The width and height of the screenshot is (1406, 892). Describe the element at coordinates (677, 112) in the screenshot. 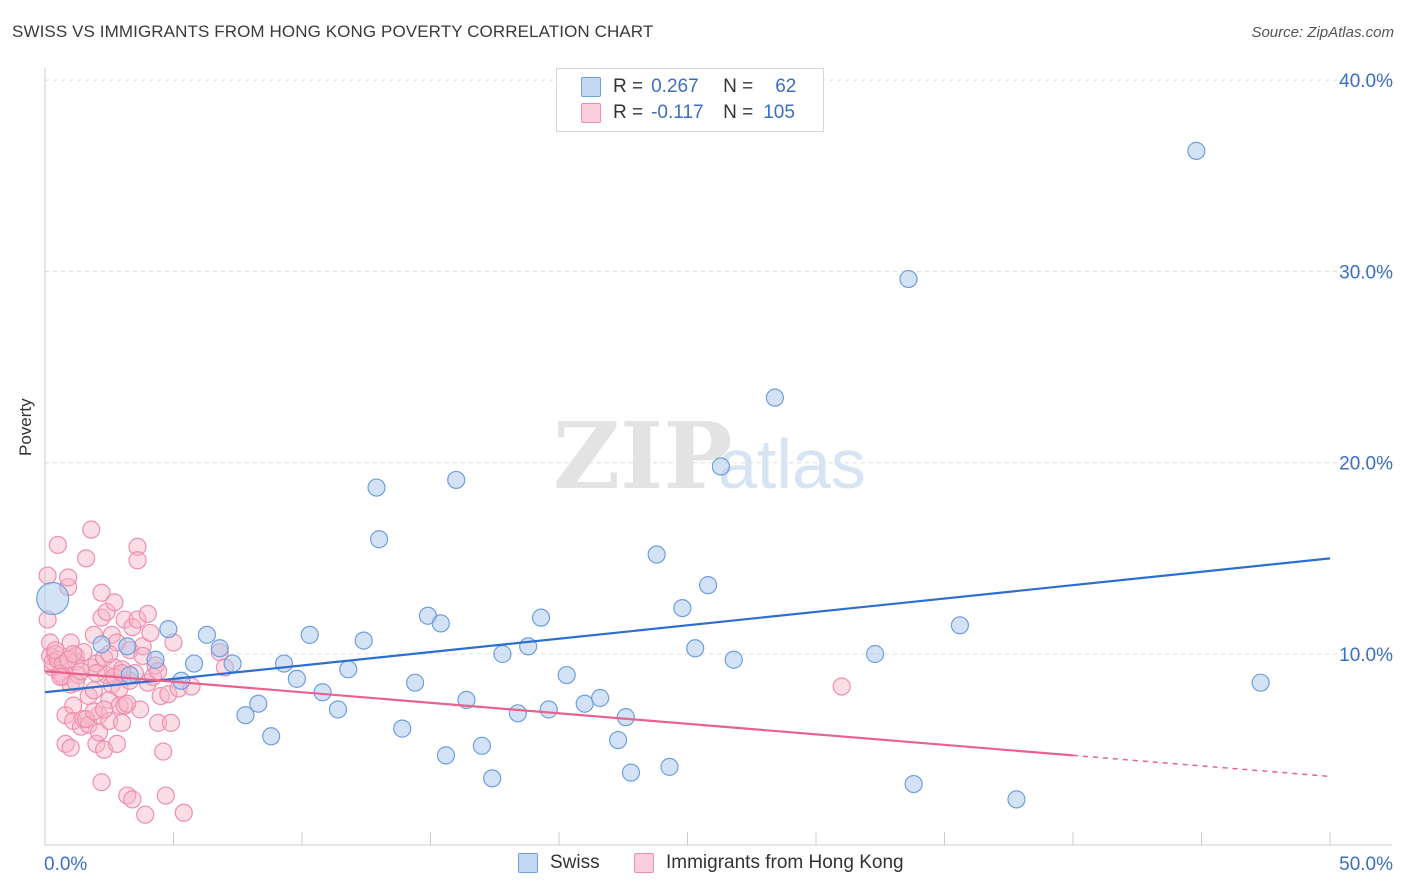

I see `hk-r-value: -0.117` at that location.